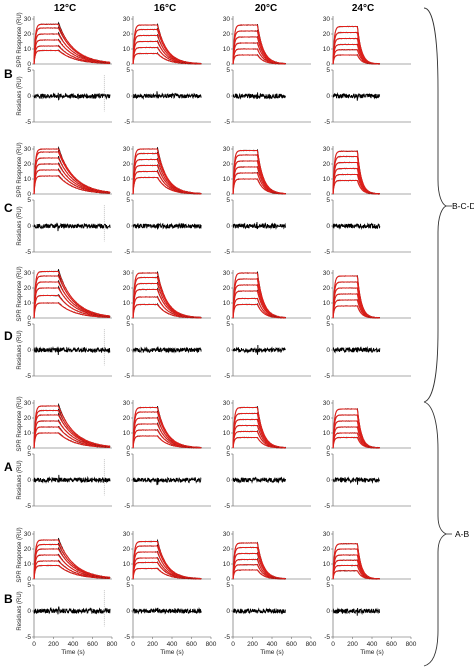 This screenshot has width=474, height=668. Describe the element at coordinates (435, 205) in the screenshot. I see `bracket-bcd` at that location.